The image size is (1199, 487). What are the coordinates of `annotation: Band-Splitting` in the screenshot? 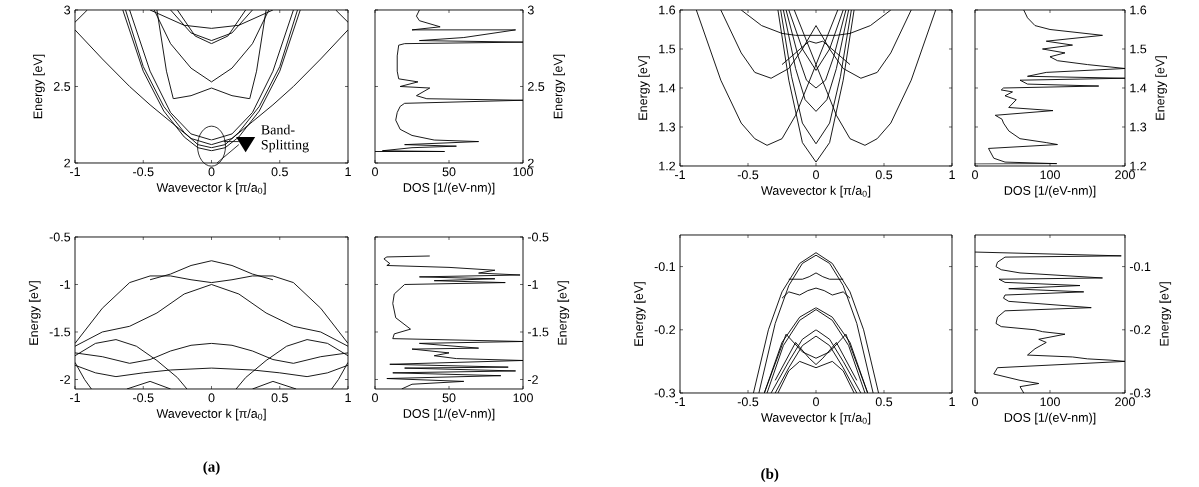 It's located at (285, 138).